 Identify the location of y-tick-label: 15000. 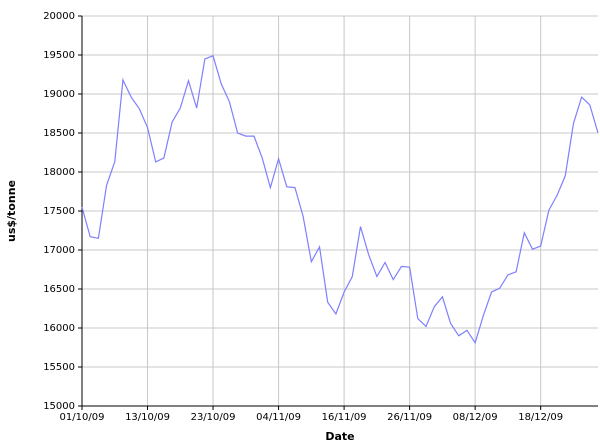
(59, 406).